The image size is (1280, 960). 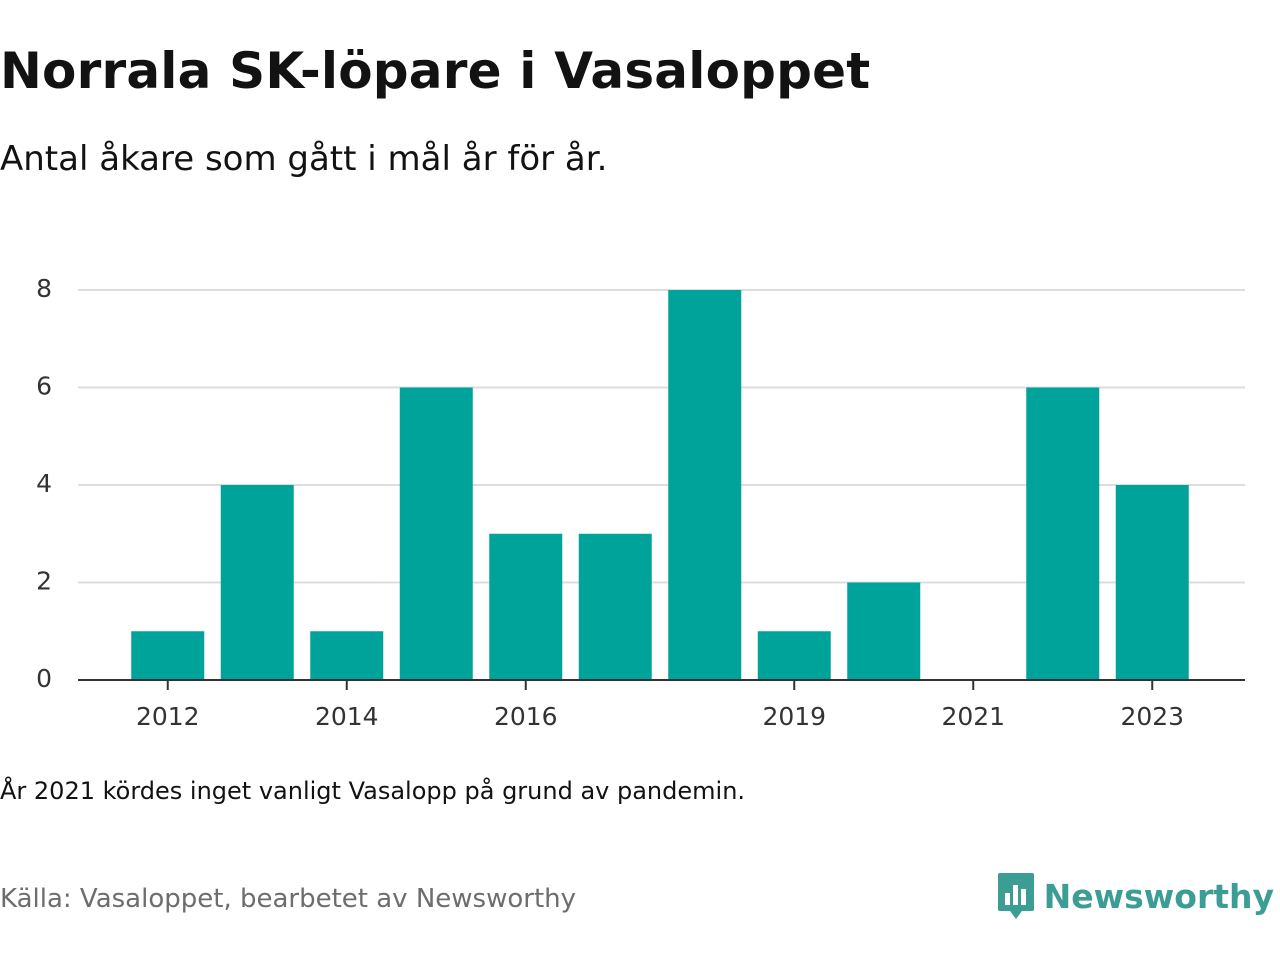 What do you see at coordinates (168, 716) in the screenshot?
I see `x-tick-label: 2012` at bounding box center [168, 716].